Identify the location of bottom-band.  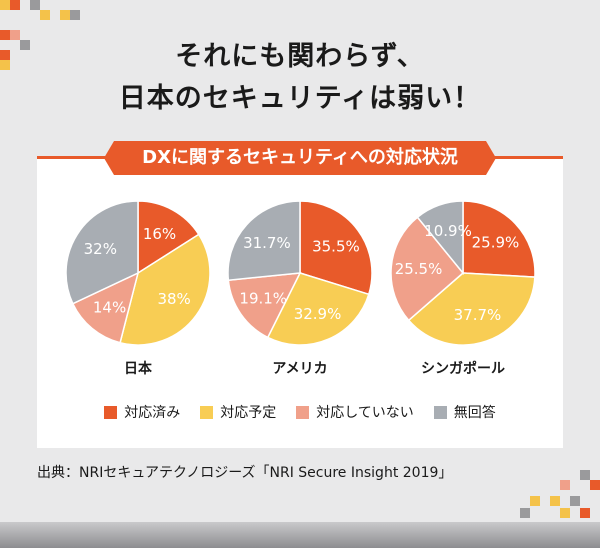
(300, 535).